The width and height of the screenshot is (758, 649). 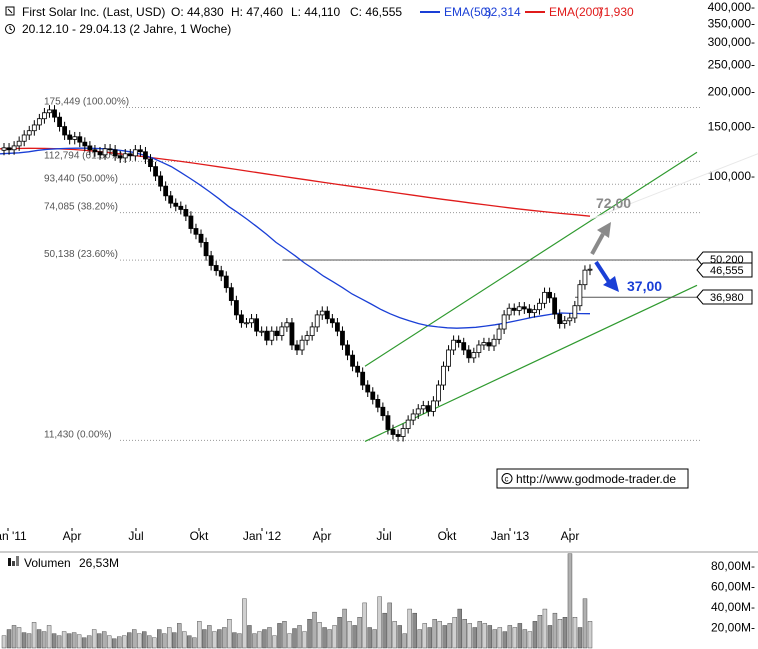 I want to click on target-up-arrow-head, so click(x=604, y=230).